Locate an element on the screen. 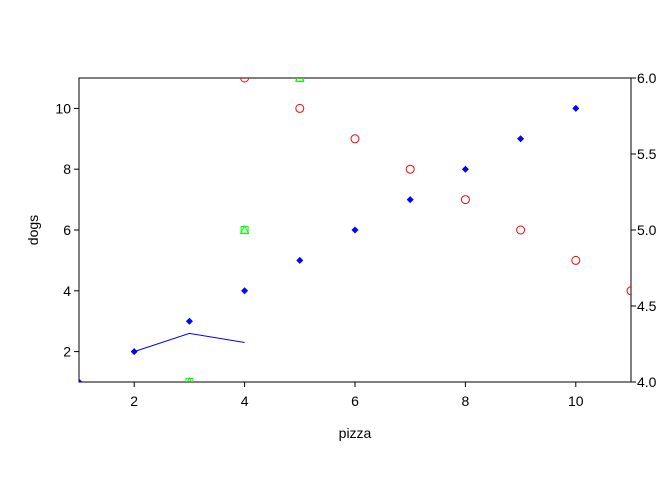 Image resolution: width=672 pixels, height=480 pixels. y-axis-left: 2 4 6 8 10 is located at coordinates (67, 230).